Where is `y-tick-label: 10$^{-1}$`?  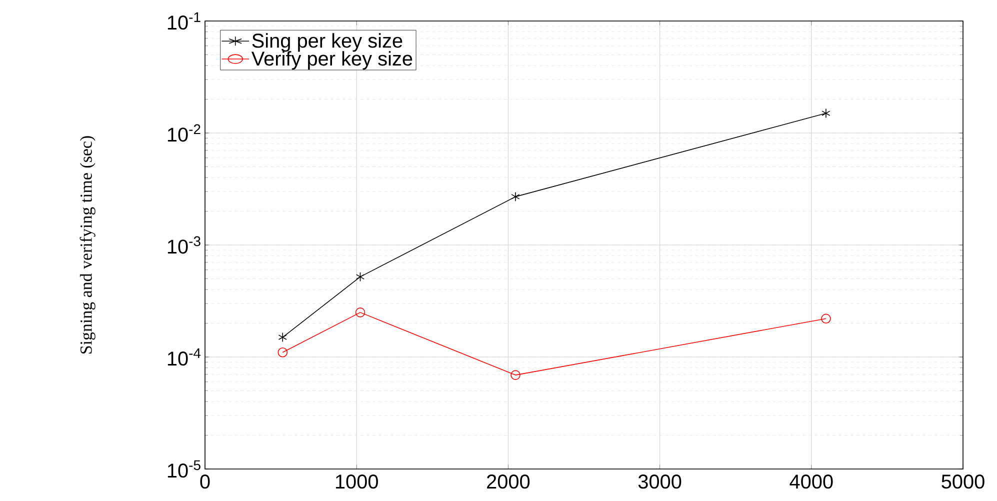 y-tick-label: 10$^{-1}$ is located at coordinates (184, 21).